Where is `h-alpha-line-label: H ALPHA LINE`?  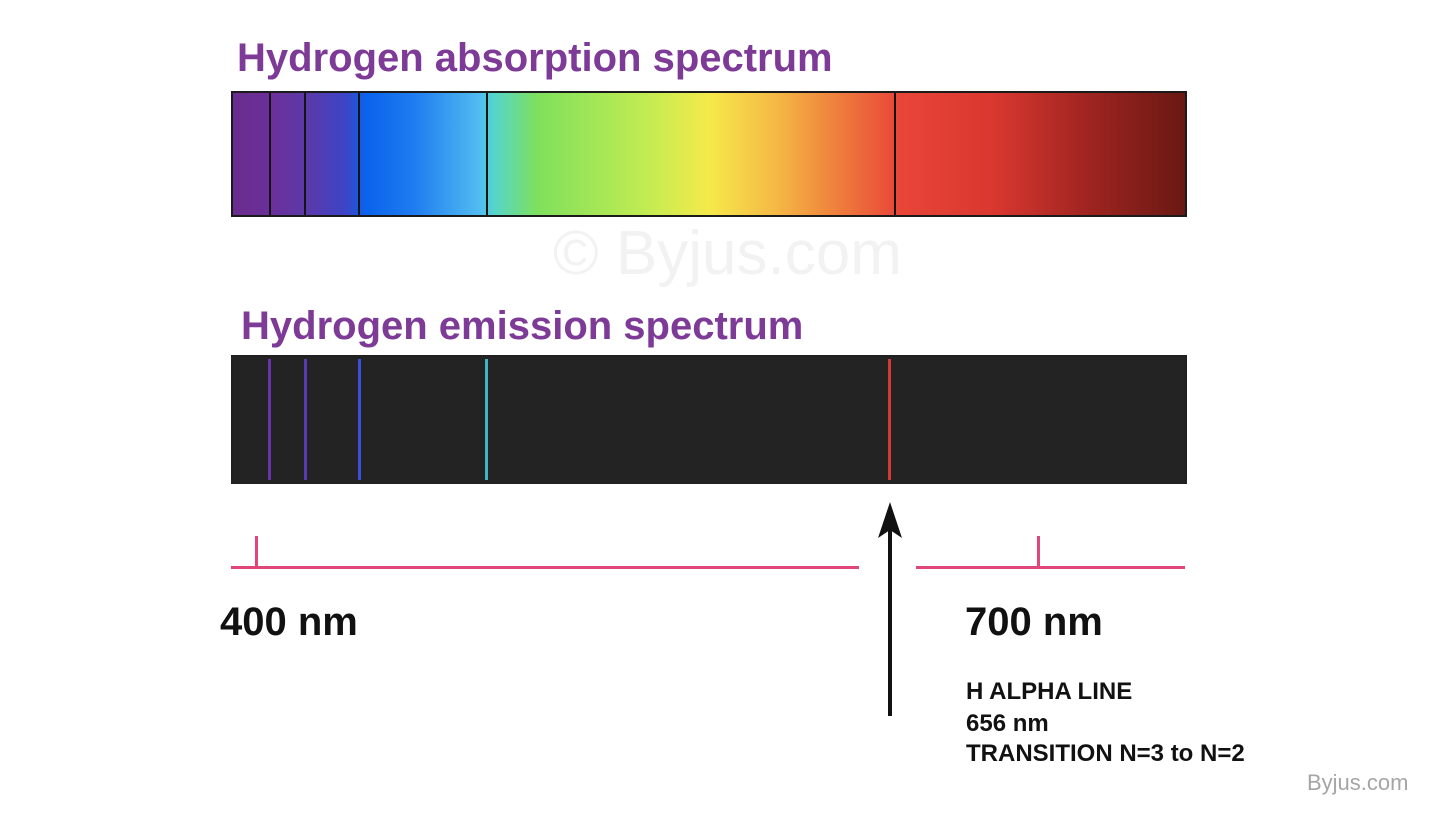 h-alpha-line-label: H ALPHA LINE is located at coordinates (1049, 691).